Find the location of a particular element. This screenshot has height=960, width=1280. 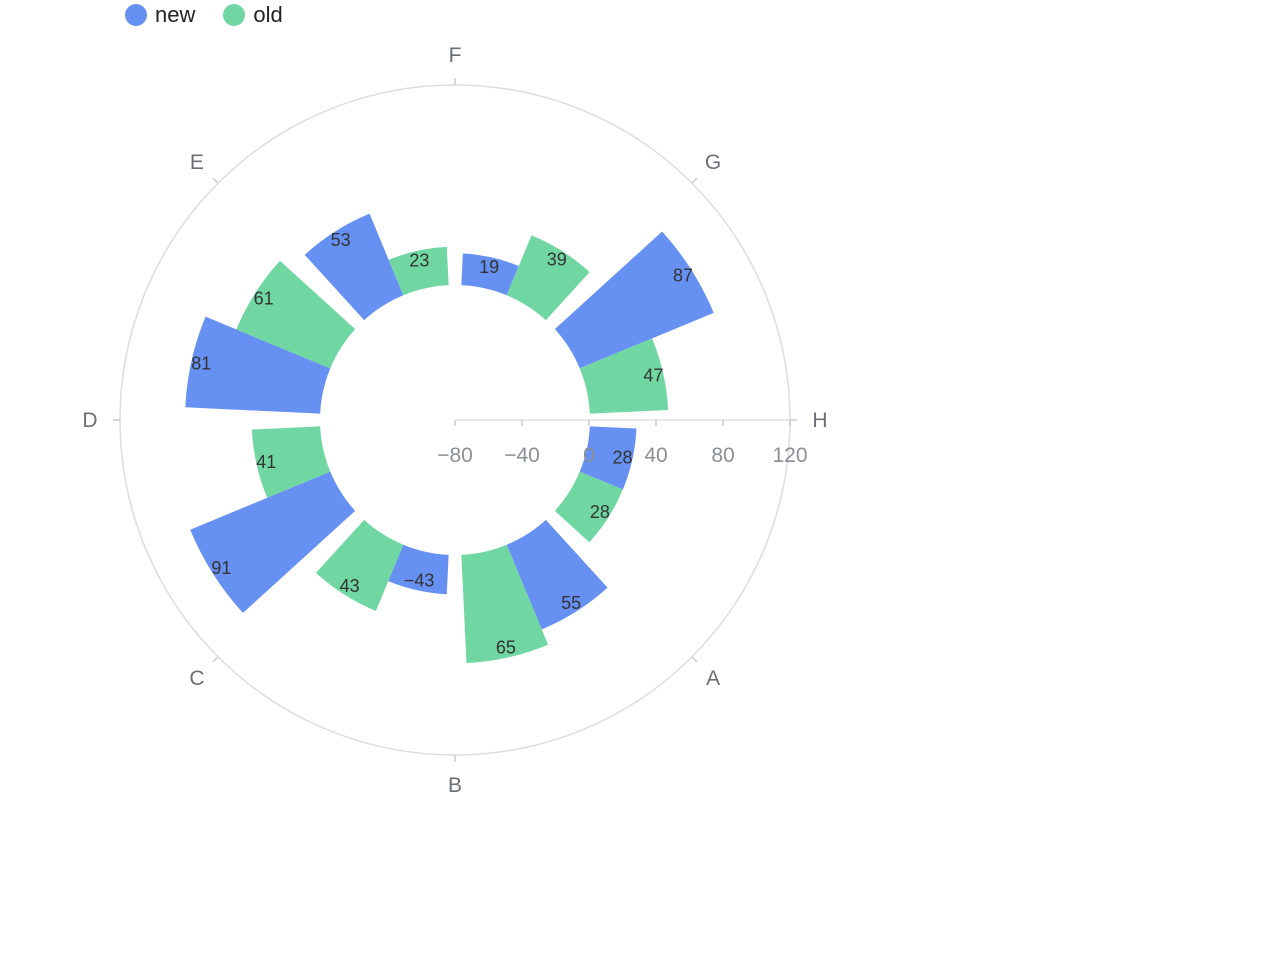

angle-label-H: H is located at coordinates (819, 420).